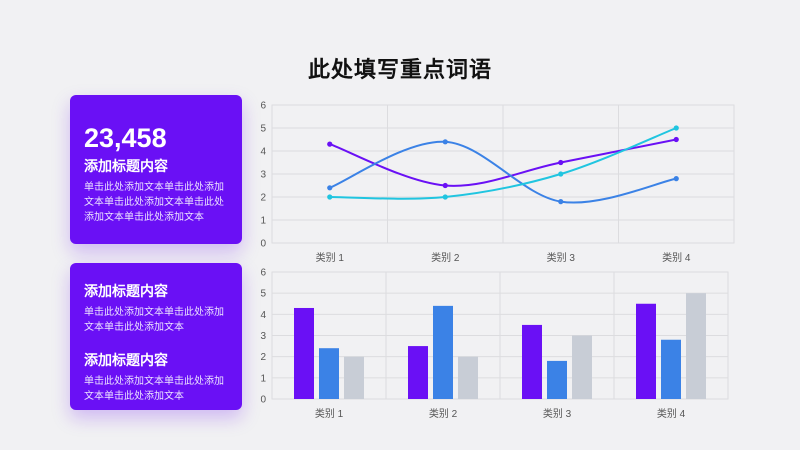 This screenshot has height=450, width=800. What do you see at coordinates (154, 202) in the screenshot?
I see `stat-card-body: 单击此处添加文本单击此处添加文本单击此处添加文本单击此处添加文本单击此处添加文本` at bounding box center [154, 202].